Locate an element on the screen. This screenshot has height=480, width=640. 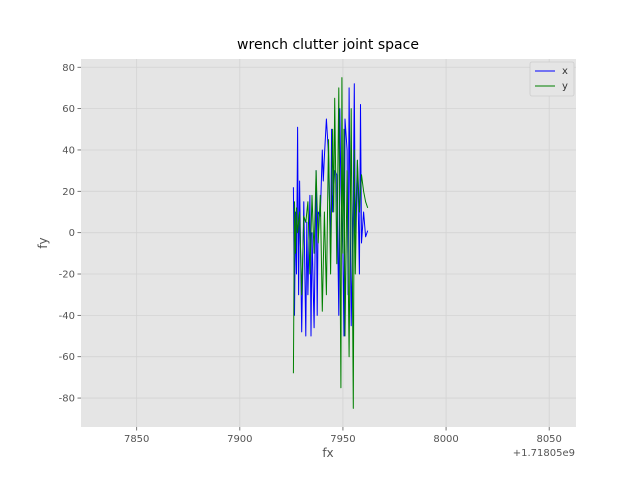
series-line-y is located at coordinates (330, 243).